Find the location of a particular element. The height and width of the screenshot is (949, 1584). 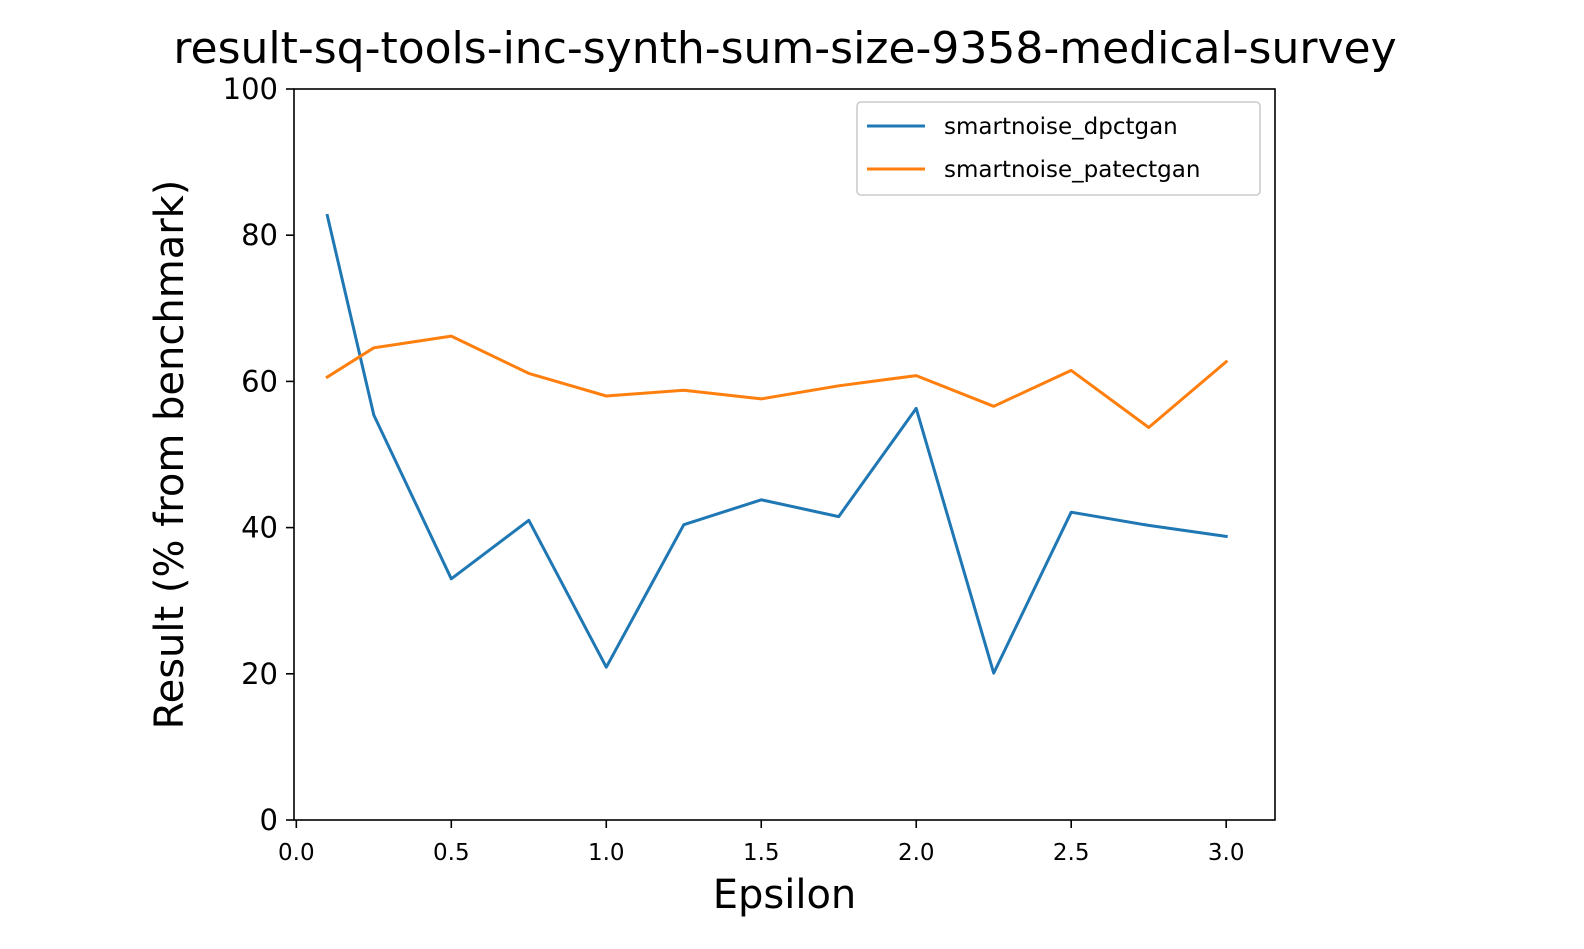

y-tick-label: 100 is located at coordinates (250, 89).